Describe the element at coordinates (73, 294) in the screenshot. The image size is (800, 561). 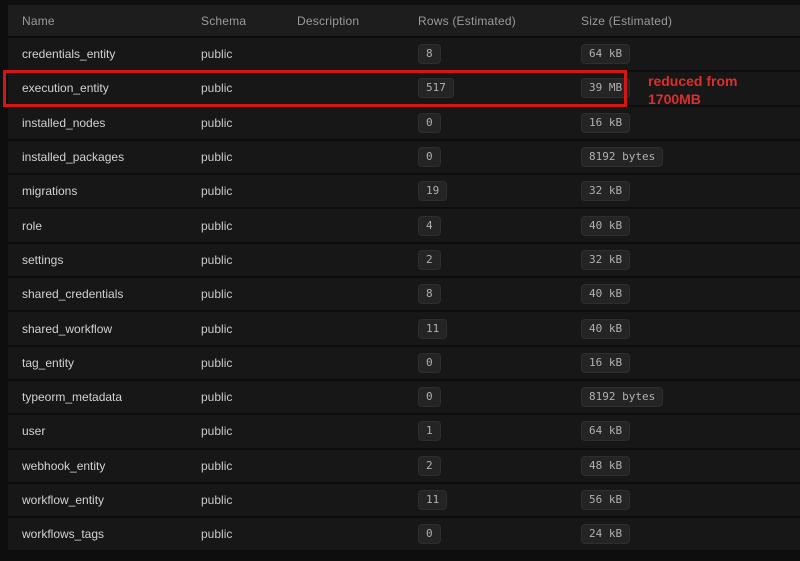
I see `cell-table-name: shared_credentials` at that location.